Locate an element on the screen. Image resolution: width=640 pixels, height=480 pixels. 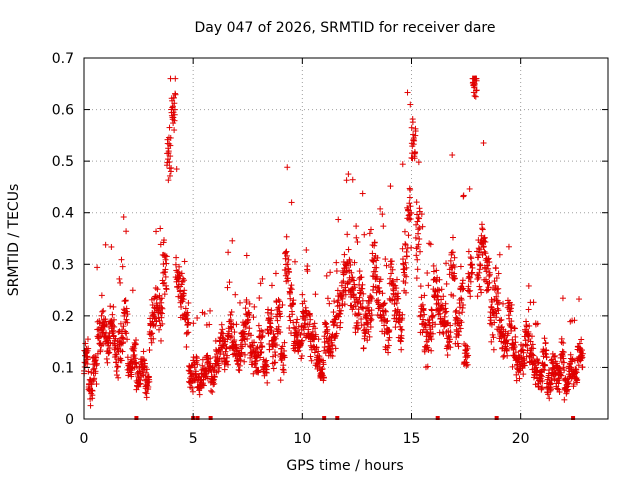
y-tick-label: 0.2 is located at coordinates (63, 317).